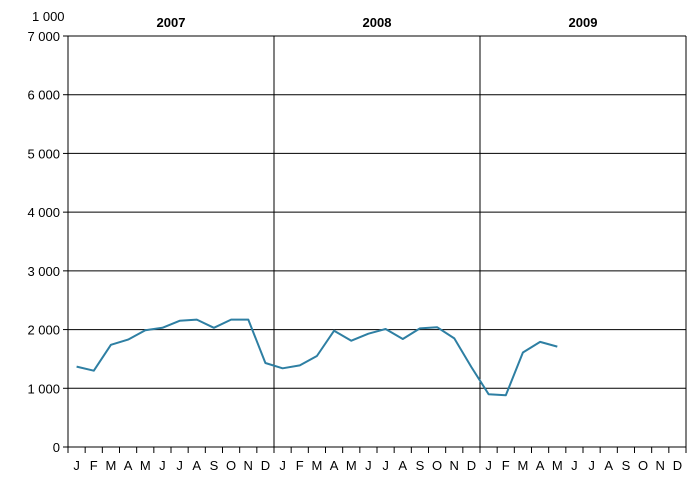 The height and width of the screenshot is (479, 699). Describe the element at coordinates (43, 242) in the screenshot. I see `y-tick-labels: 0 1 000 2 000 3 000 4 000 5 000 6 000 7 000` at that location.